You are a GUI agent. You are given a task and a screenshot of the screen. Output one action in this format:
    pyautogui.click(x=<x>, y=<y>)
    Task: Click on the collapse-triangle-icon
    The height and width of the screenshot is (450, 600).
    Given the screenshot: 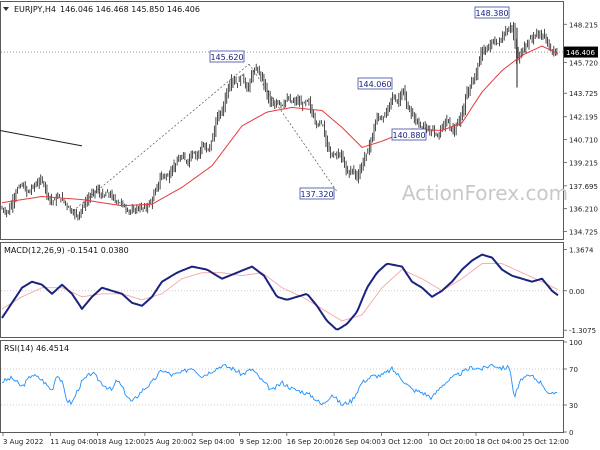 What is the action you would take?
    pyautogui.click(x=6, y=9)
    